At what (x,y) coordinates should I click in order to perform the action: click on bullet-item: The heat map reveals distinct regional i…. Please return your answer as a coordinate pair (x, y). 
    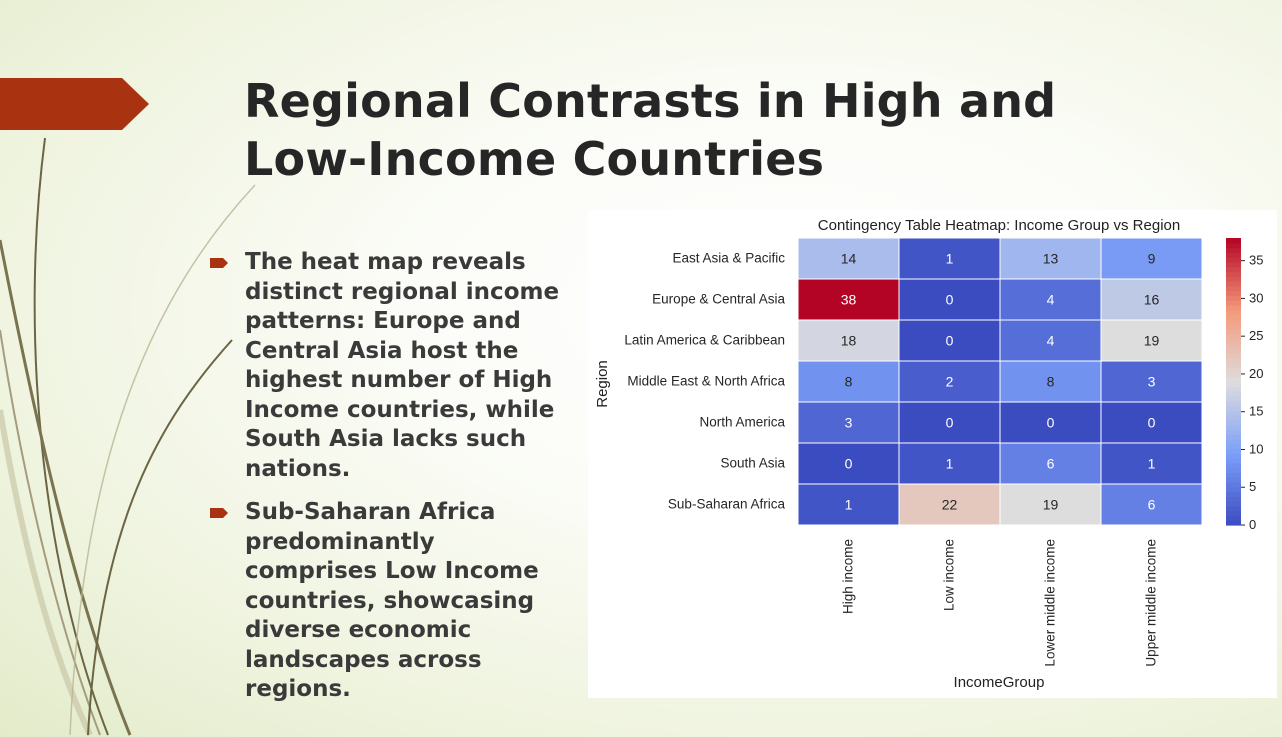
    Looking at the image, I should click on (390, 366).